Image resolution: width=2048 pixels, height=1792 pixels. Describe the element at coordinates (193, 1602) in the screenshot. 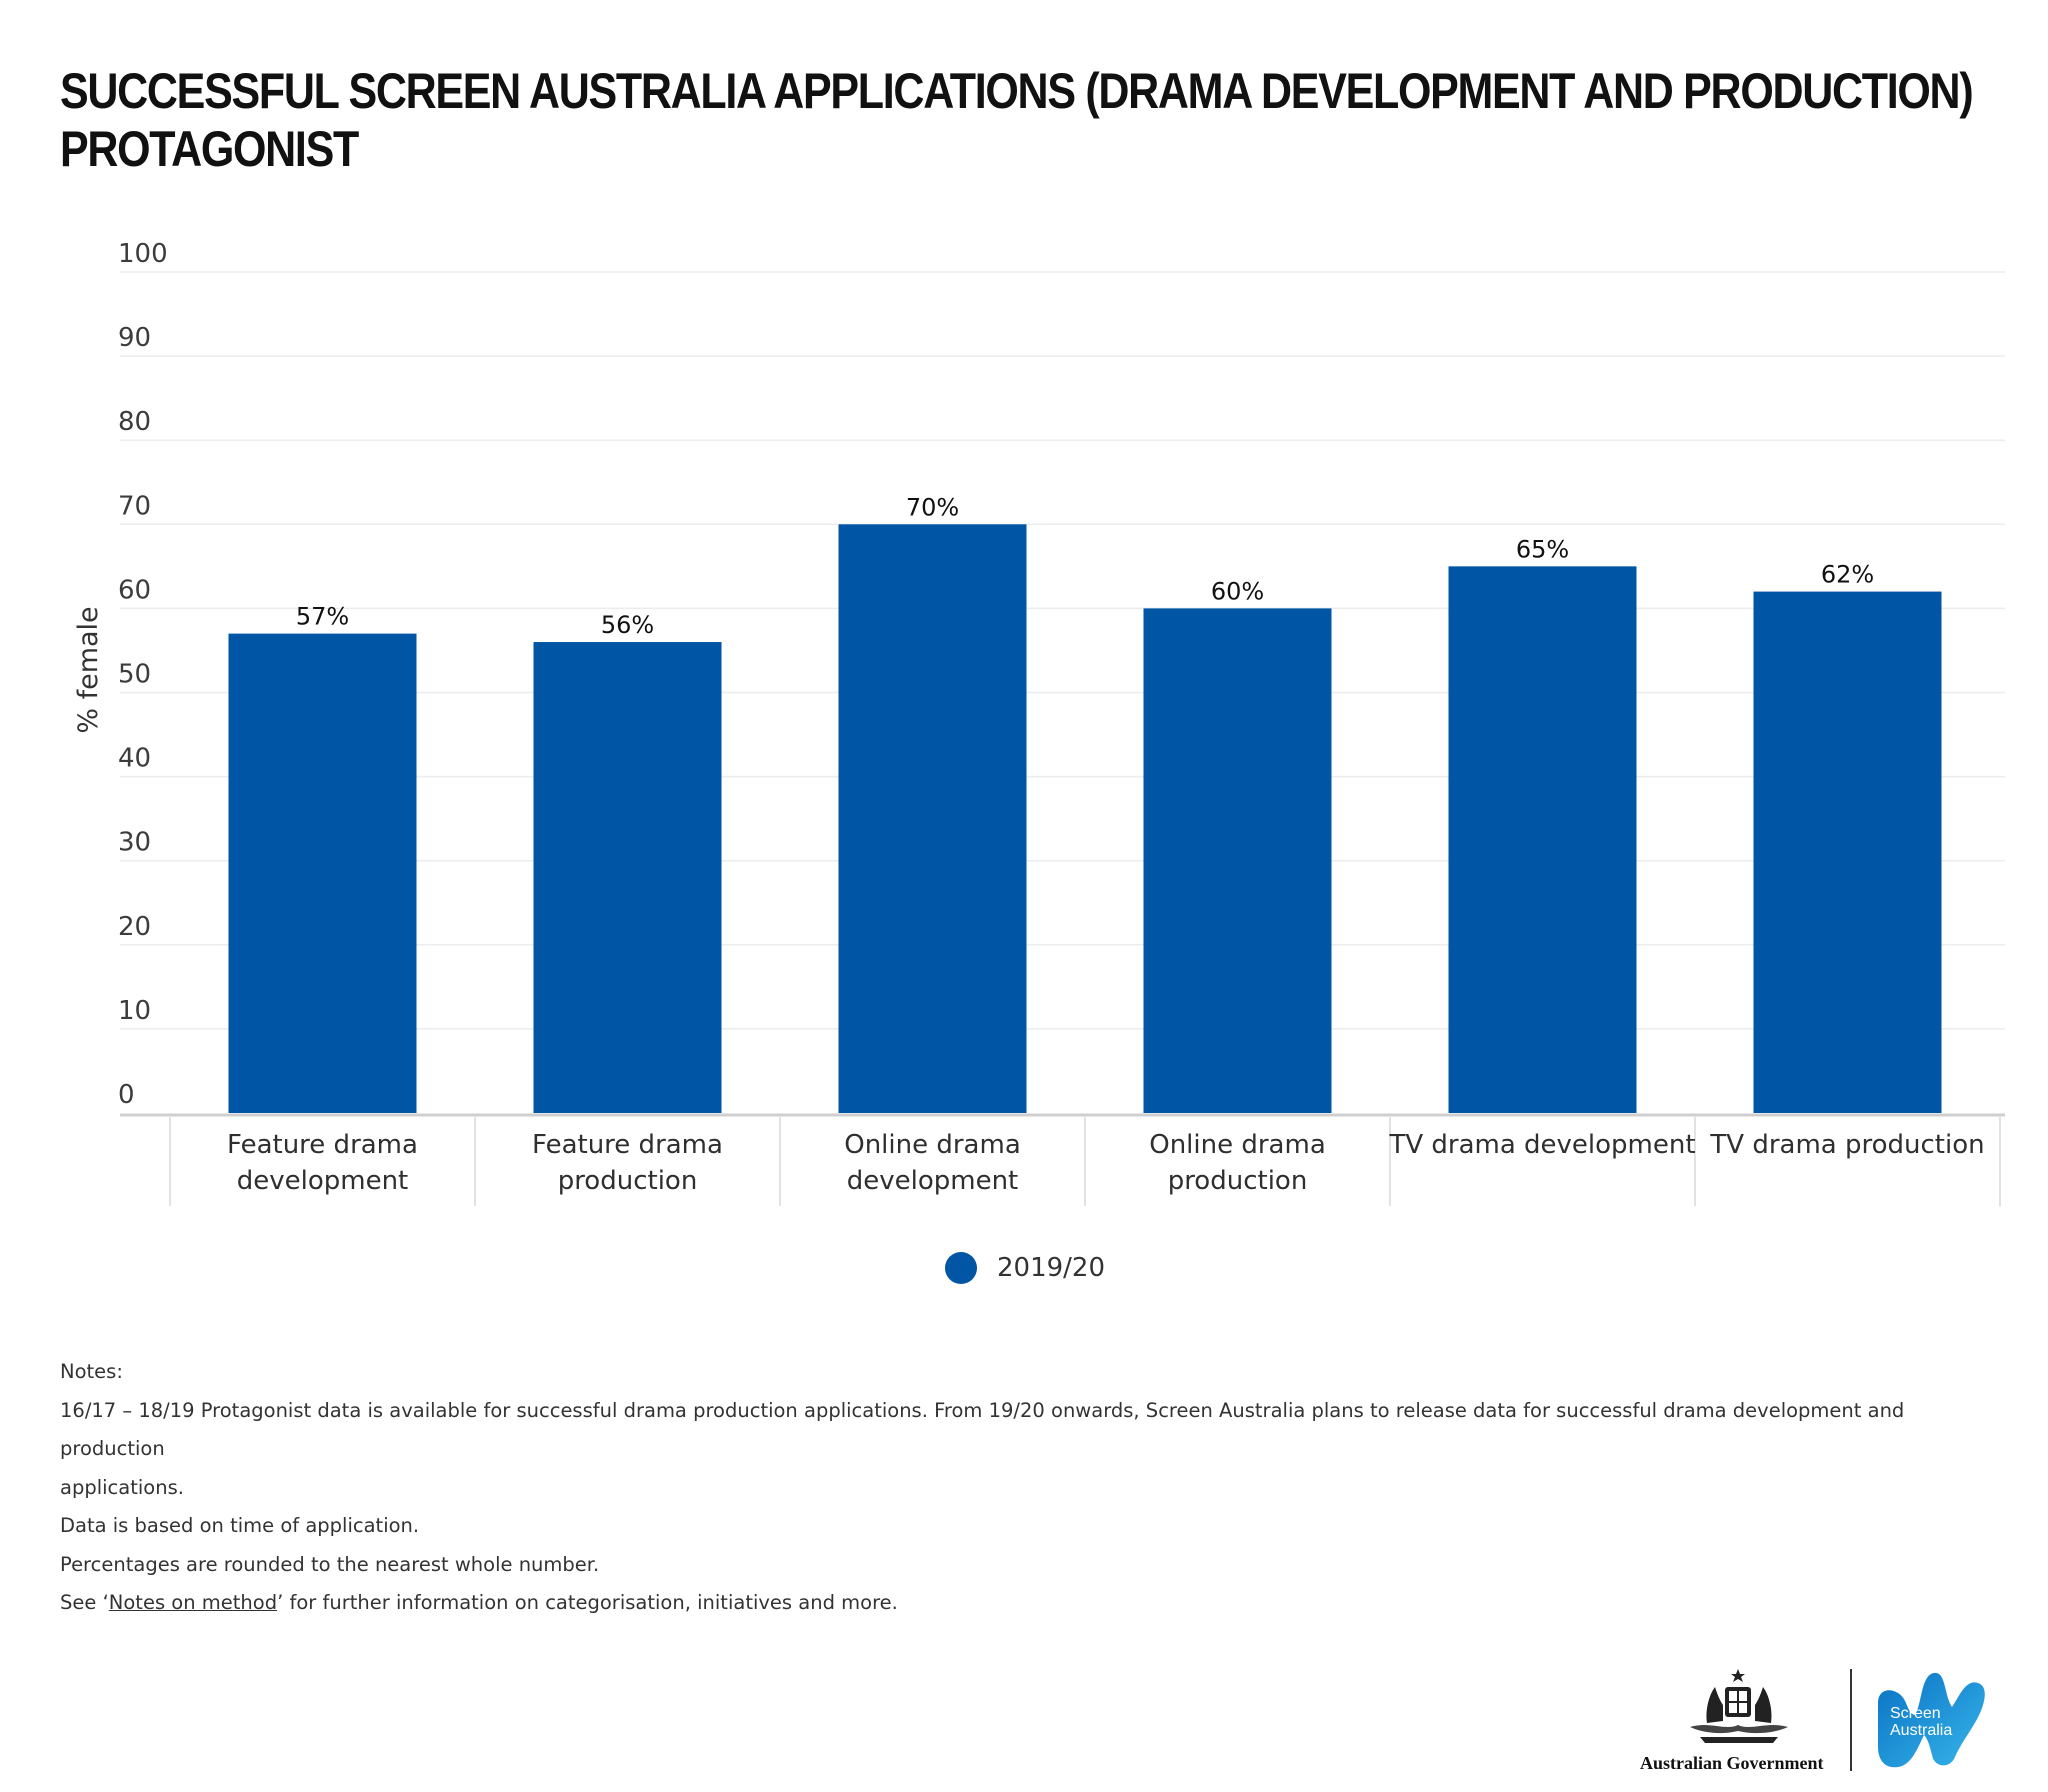

I see `notes-on-method-link: Notes on method` at that location.